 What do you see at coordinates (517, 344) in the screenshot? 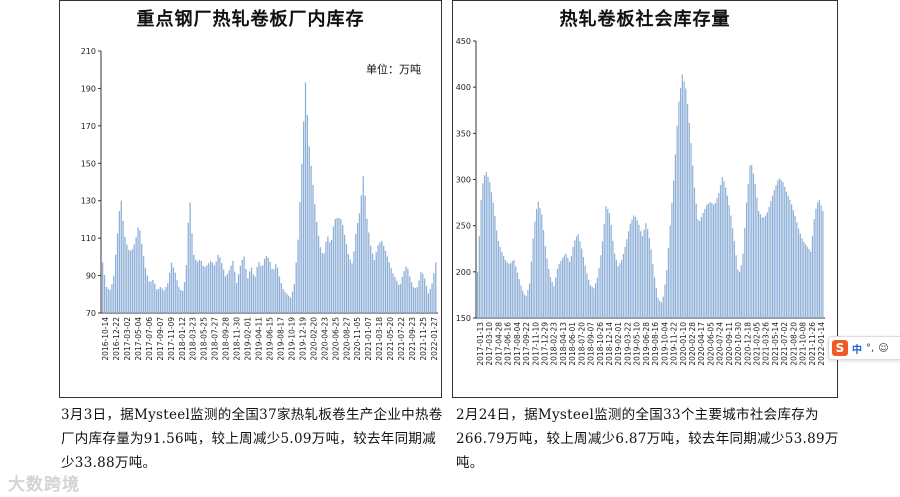
I see `c1-x-tick-label: 2017-08-04` at bounding box center [517, 344].